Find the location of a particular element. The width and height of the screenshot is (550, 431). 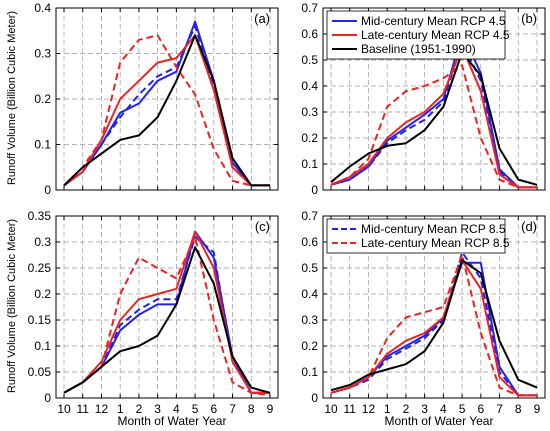

legend-box is located at coordinates (416, 236).